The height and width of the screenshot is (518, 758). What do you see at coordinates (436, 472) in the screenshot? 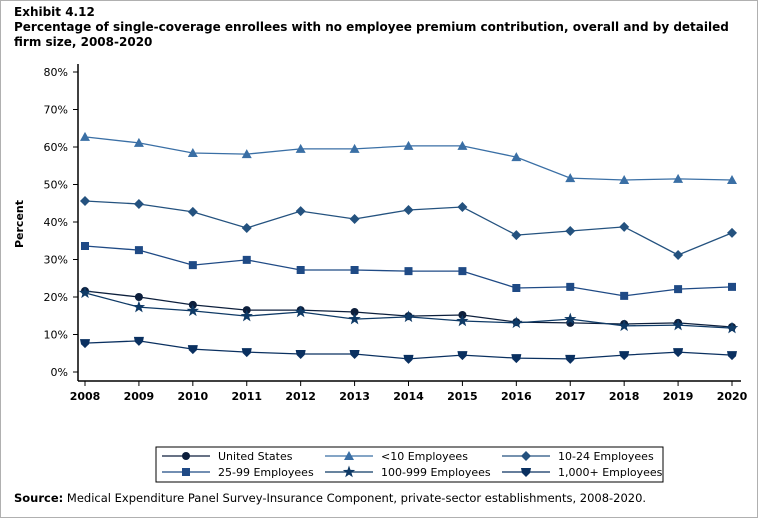
I see `legend-label: 100-999 Employees` at bounding box center [436, 472].